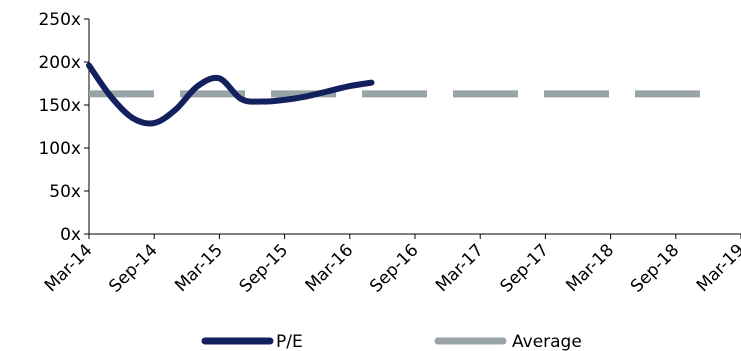 The image size is (741, 351). Describe the element at coordinates (59, 63) in the screenshot. I see `y-tick-label: 200x` at that location.